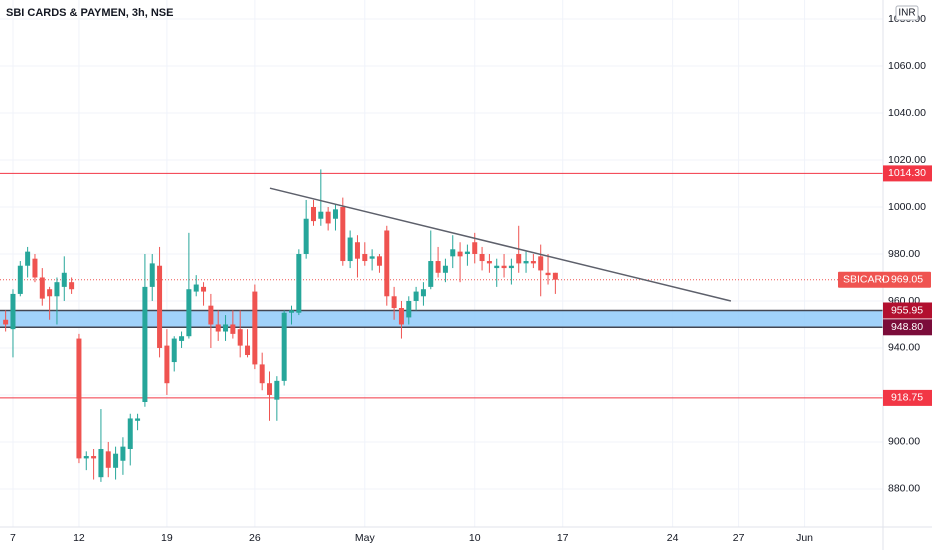 This screenshot has width=932, height=550. I want to click on x-tick-label: 27, so click(739, 538).